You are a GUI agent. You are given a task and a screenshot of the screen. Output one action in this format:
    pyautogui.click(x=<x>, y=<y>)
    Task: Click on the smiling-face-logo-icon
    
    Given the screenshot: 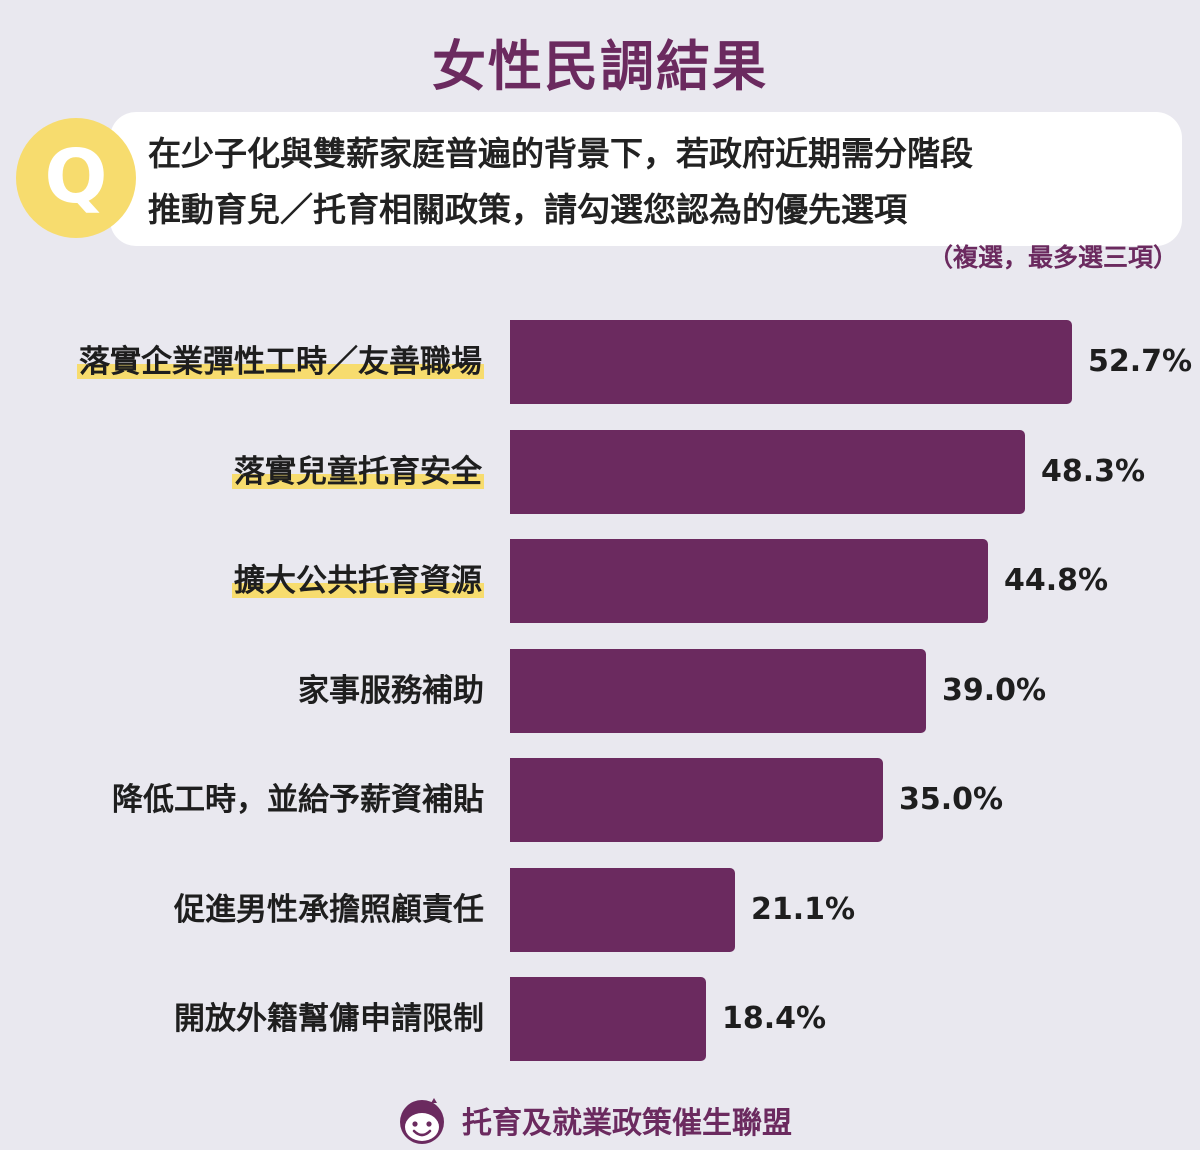 What is the action you would take?
    pyautogui.click(x=422, y=1120)
    